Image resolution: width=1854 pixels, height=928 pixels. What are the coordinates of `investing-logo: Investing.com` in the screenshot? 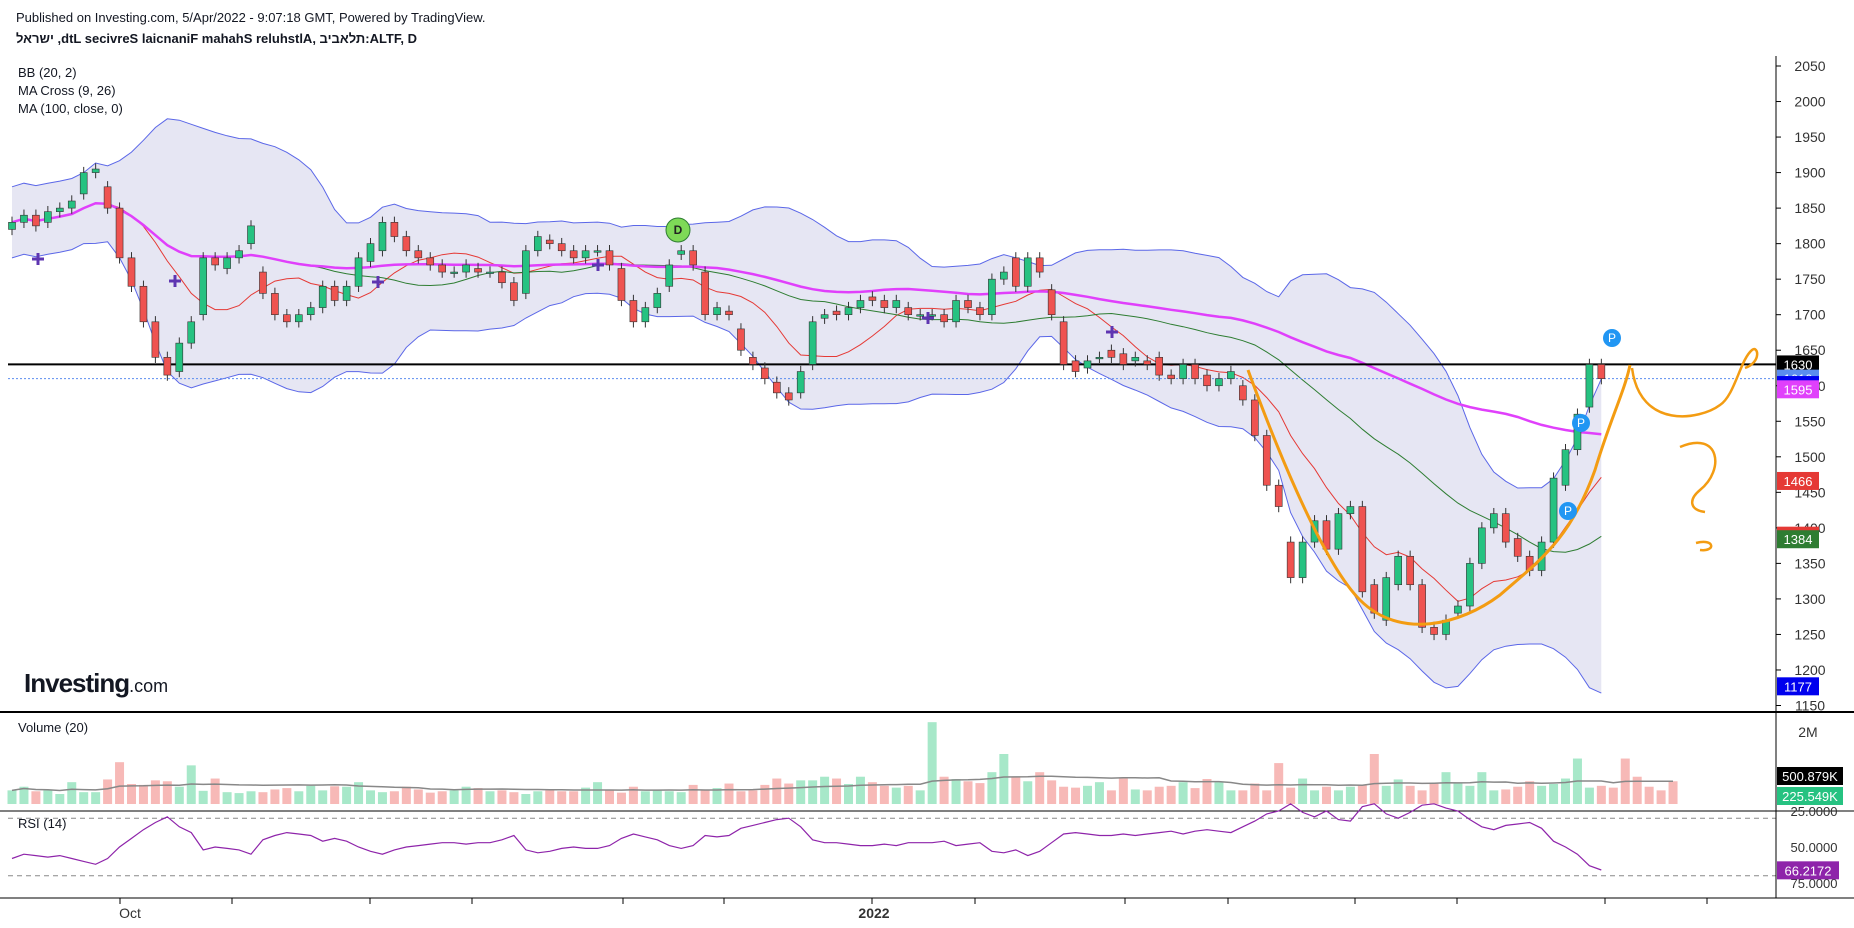 It's located at (96, 683).